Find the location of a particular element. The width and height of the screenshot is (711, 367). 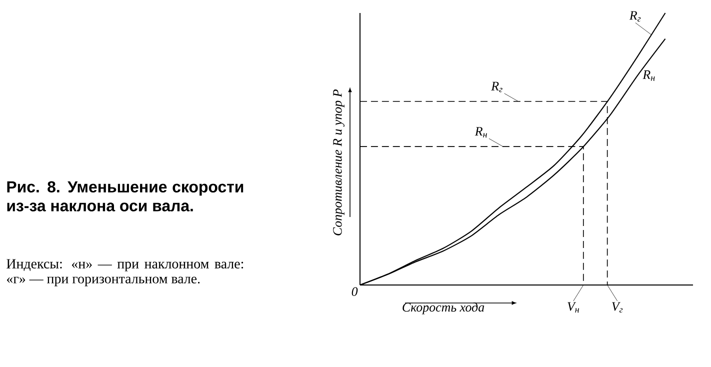

x-axis-title: Скорость хода is located at coordinates (443, 308).